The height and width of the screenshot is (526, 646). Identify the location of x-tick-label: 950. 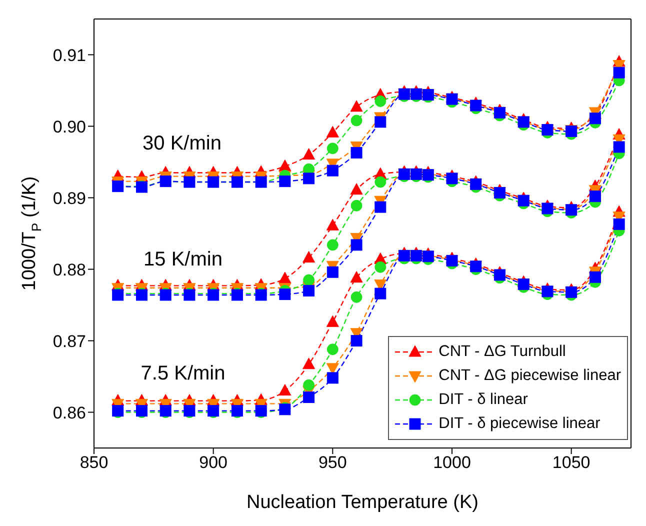
(332, 462).